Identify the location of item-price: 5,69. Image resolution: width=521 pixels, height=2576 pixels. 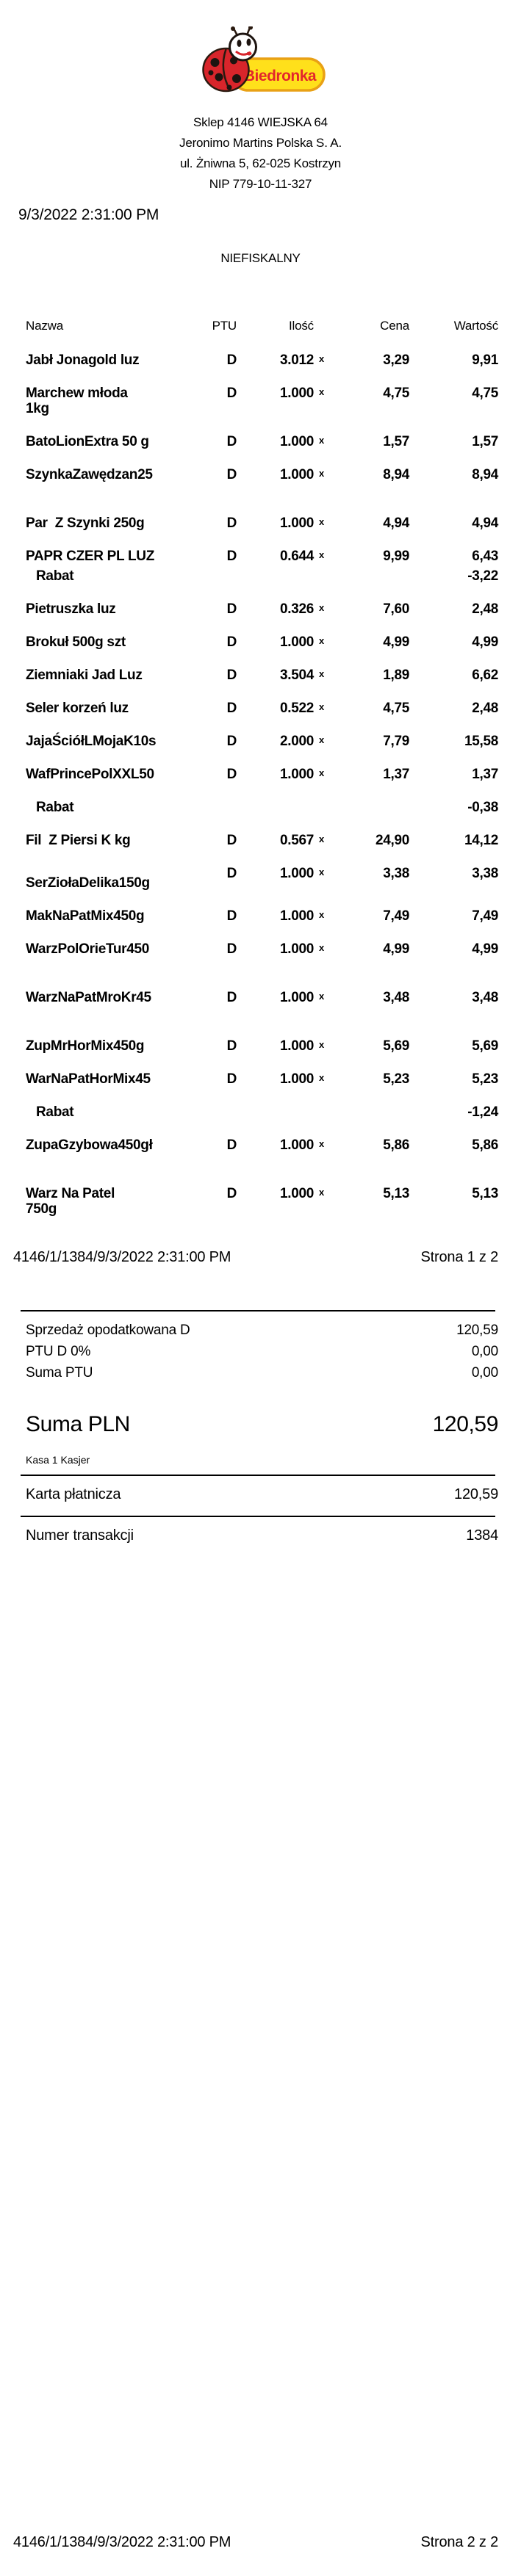
(396, 1046).